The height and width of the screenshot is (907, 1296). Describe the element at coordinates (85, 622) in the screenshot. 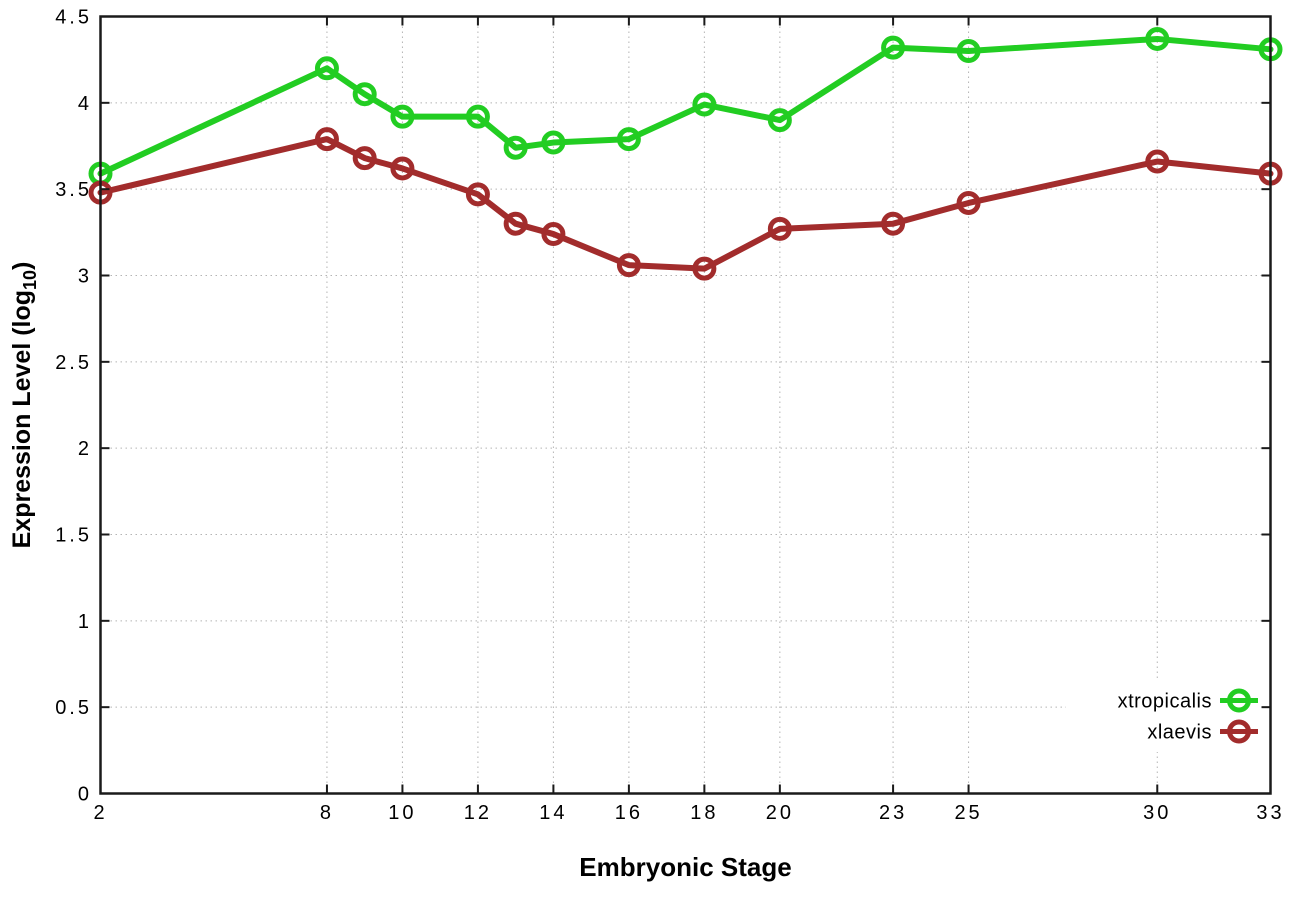

I see `y-tick-label: 1` at that location.